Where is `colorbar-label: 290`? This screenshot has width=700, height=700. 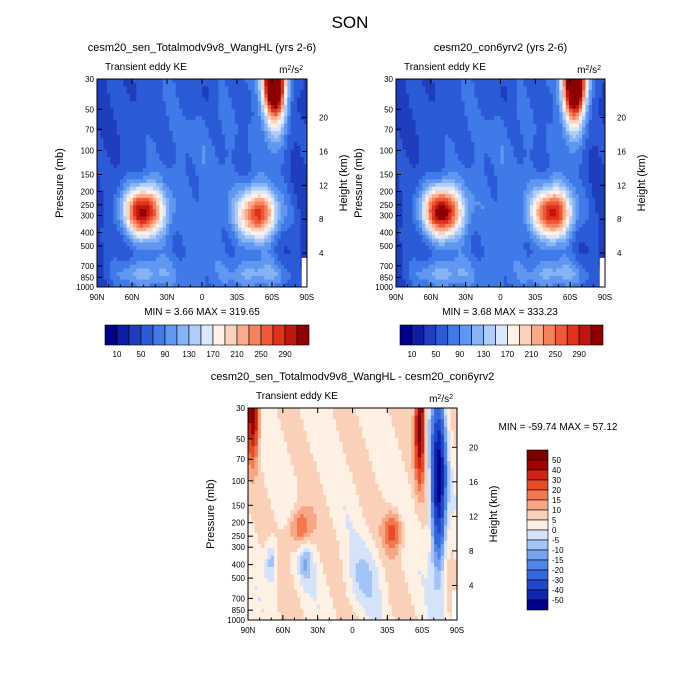 colorbar-label: 290 is located at coordinates (285, 354).